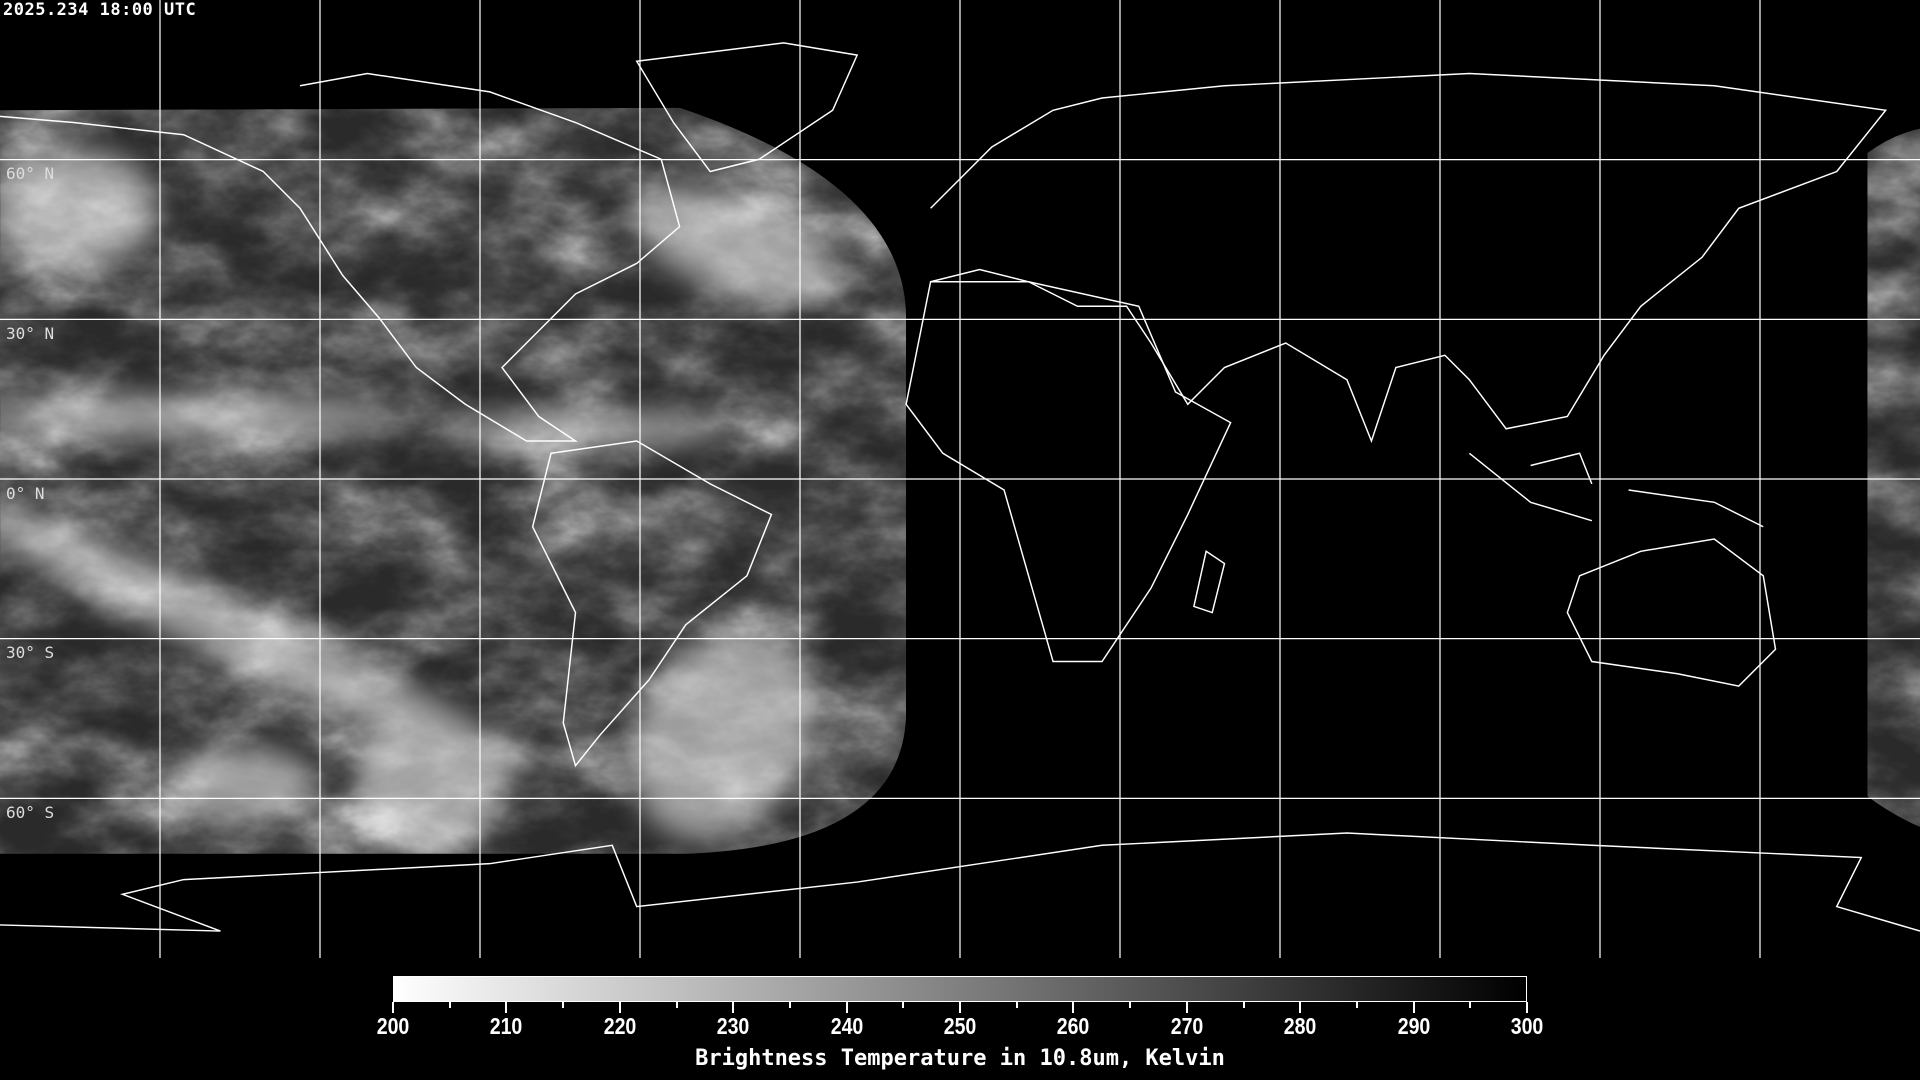  What do you see at coordinates (1068, 472) in the screenshot?
I see `coast-africa` at bounding box center [1068, 472].